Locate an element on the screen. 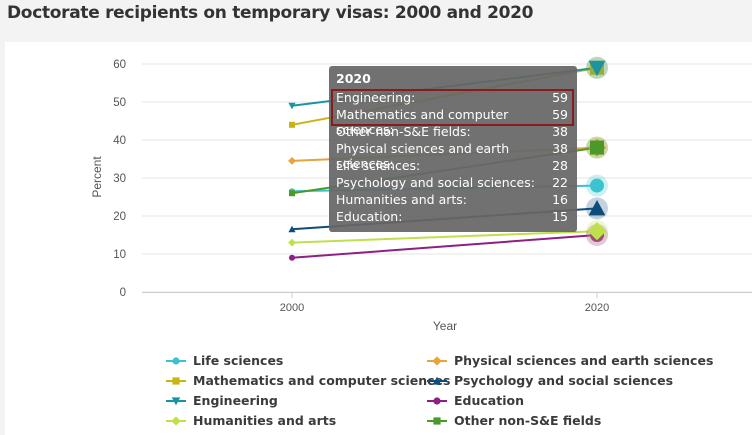  legend-label: Other non-S&E fields is located at coordinates (528, 420).